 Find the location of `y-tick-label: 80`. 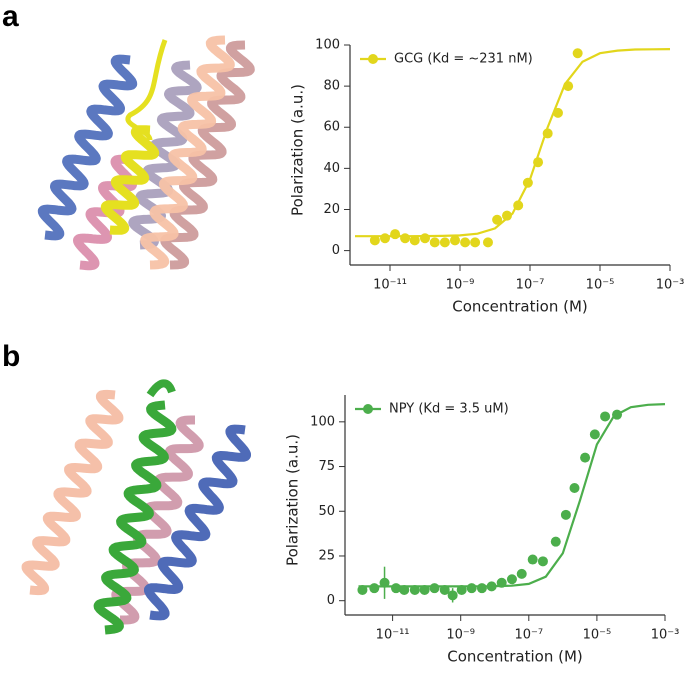

y-tick-label: 80 is located at coordinates (331, 86).